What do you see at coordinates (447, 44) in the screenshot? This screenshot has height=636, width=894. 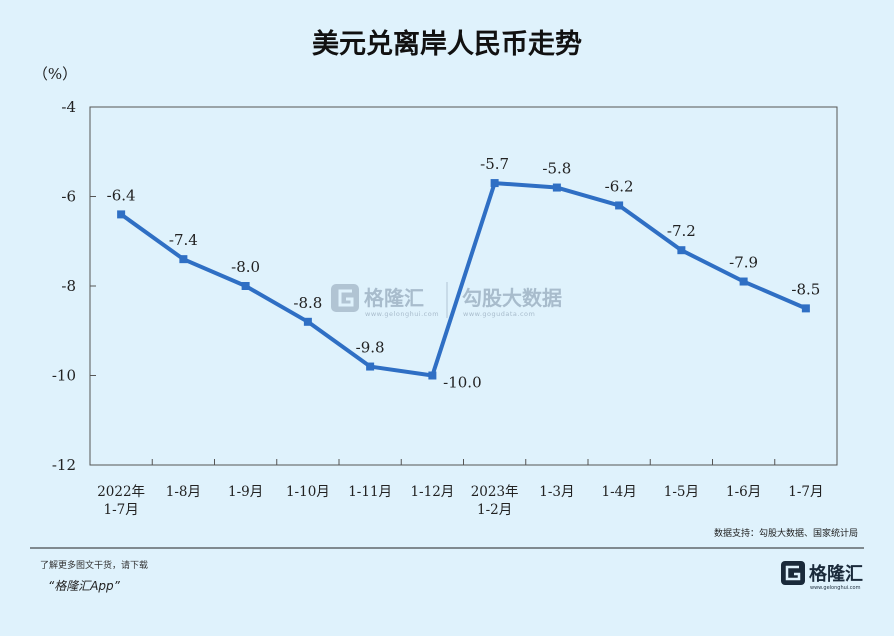 I see `chart-title: 美元兑离岸人民币走势` at bounding box center [447, 44].